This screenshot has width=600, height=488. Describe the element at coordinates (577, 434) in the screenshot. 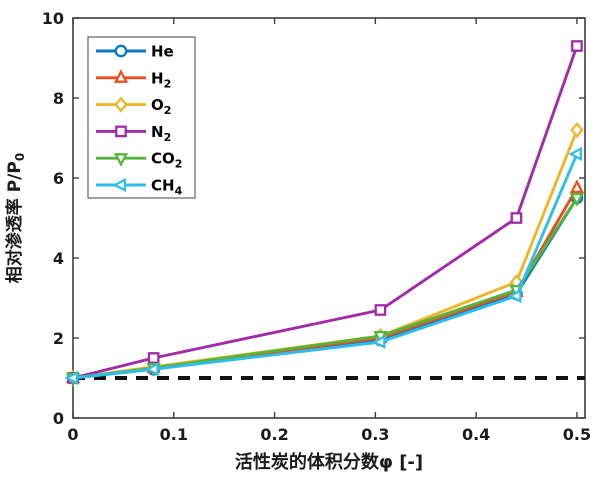

I see `x-tick-label: 0.5` at that location.